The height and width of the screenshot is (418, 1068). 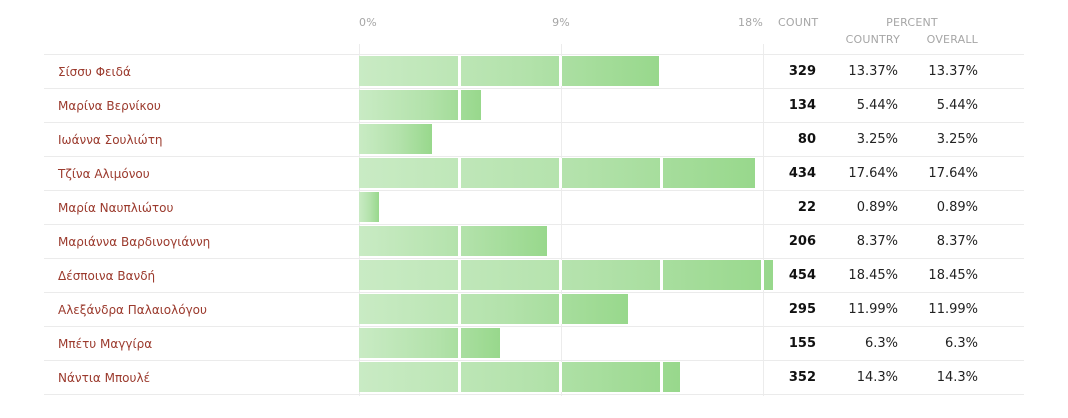 What do you see at coordinates (877, 207) in the screenshot?
I see `country-percent: 0.89%` at bounding box center [877, 207].